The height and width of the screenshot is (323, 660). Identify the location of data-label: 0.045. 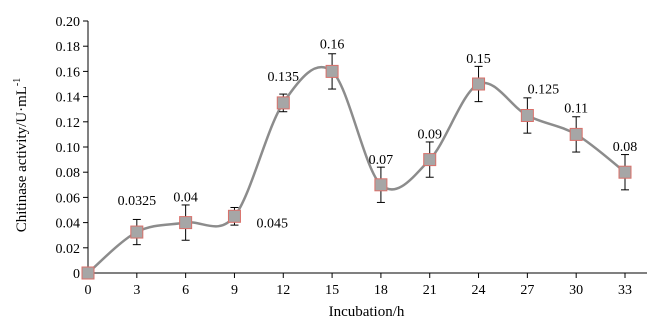
(272, 223).